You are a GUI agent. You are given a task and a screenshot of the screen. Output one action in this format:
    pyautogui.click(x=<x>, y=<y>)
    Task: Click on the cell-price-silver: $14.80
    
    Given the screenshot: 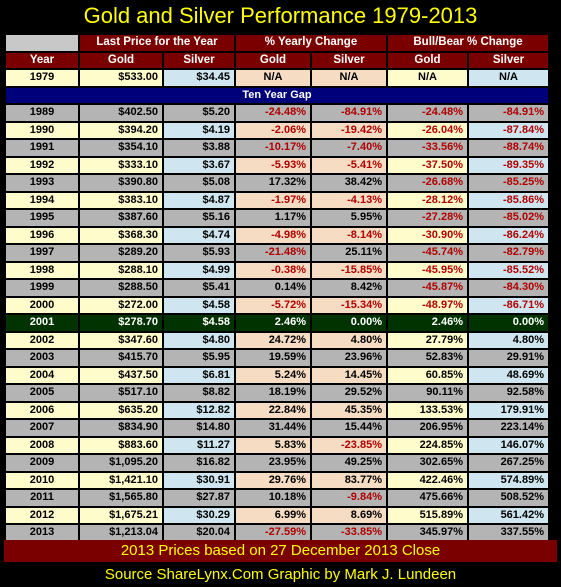 What is the action you would take?
    pyautogui.click(x=199, y=428)
    